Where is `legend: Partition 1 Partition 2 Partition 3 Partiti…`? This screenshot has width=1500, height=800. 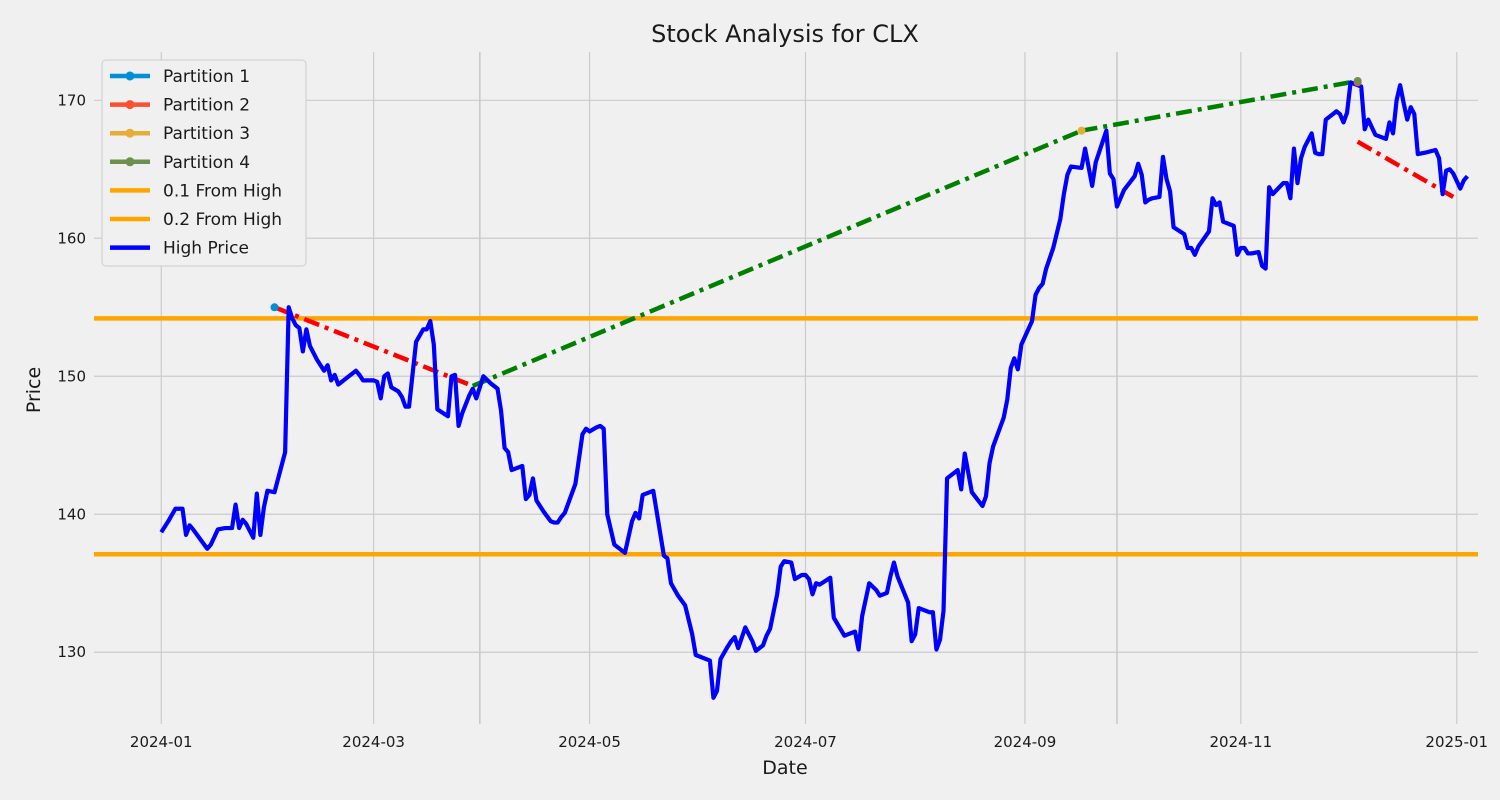
legend: Partition 1 Partition 2 Partition 3 Partiti… is located at coordinates (204, 163).